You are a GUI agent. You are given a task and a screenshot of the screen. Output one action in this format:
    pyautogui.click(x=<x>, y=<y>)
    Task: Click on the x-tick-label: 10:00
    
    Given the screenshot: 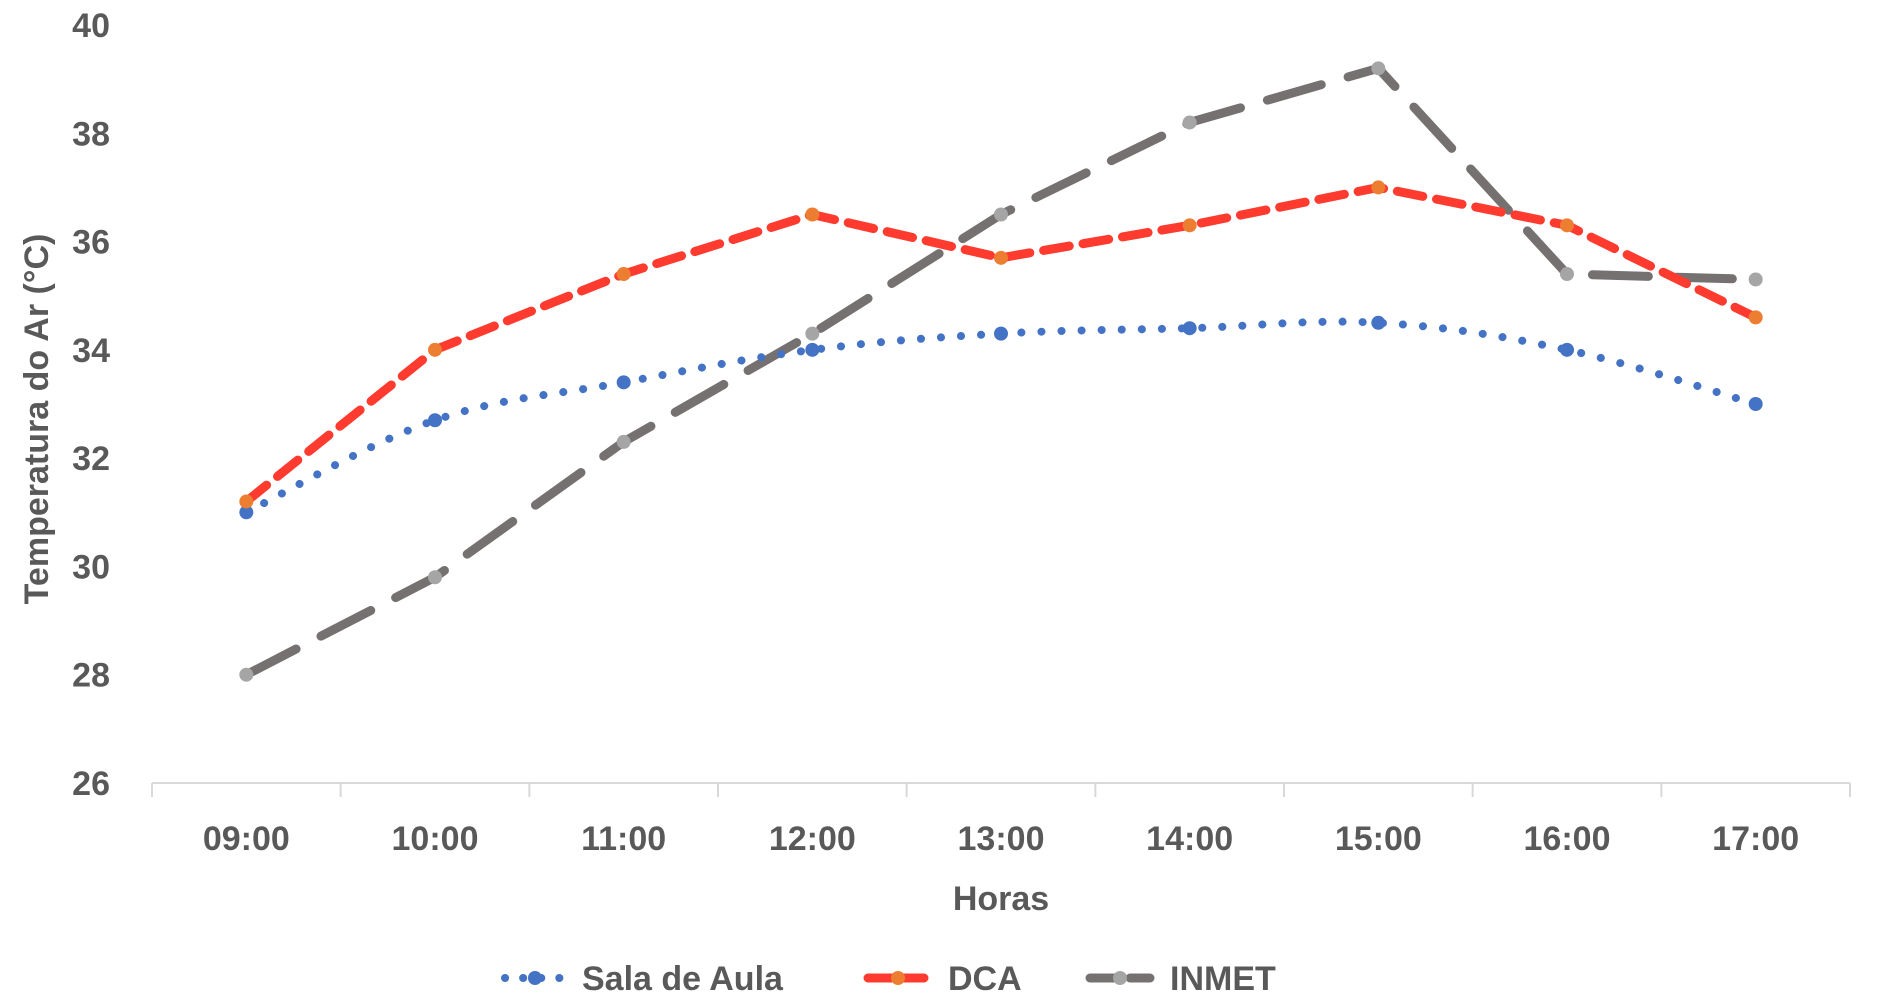 What is the action you would take?
    pyautogui.click(x=435, y=839)
    